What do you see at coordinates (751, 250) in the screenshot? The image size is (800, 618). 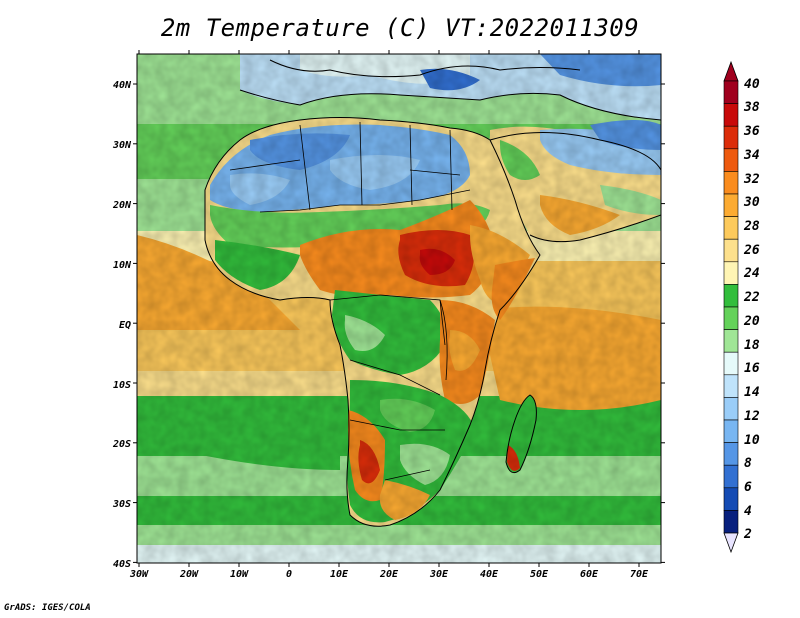 I see `colorbar-label: 26` at bounding box center [751, 250].